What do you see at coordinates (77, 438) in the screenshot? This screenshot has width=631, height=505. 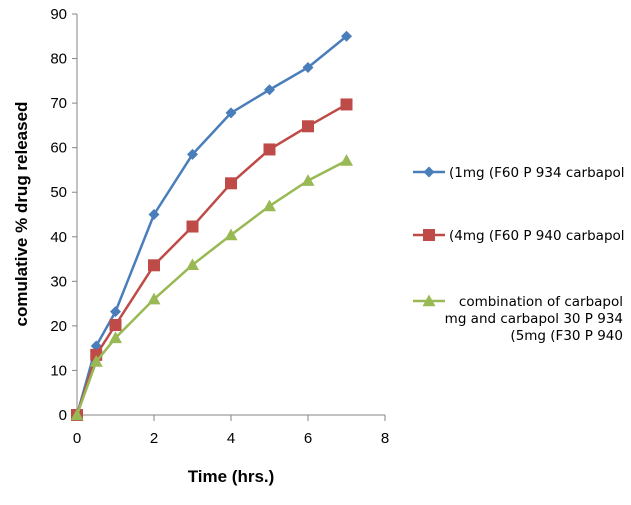 I see `x-tick-label: 0` at bounding box center [77, 438].